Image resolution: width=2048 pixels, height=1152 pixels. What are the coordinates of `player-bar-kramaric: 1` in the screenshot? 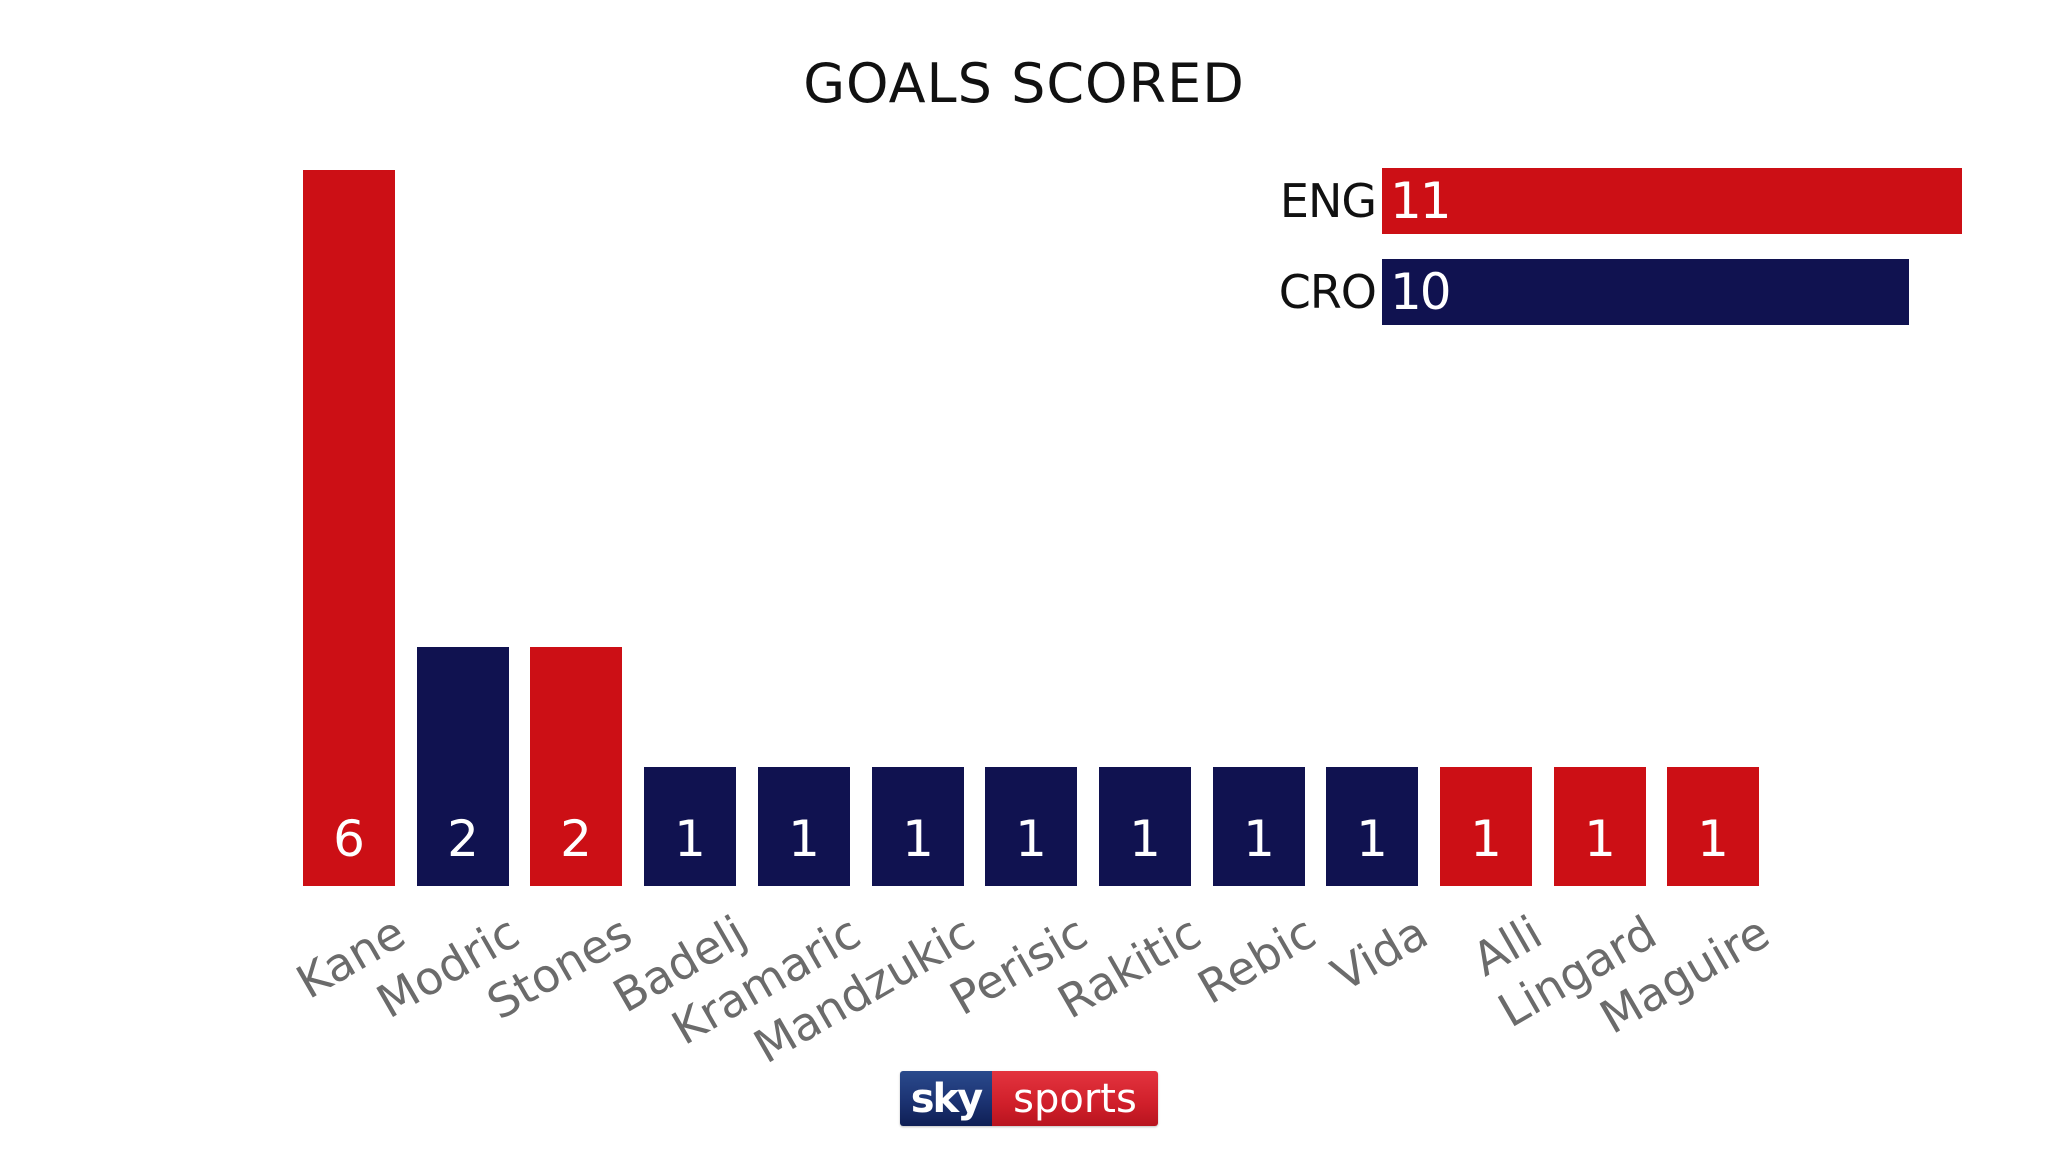 It's located at (804, 826).